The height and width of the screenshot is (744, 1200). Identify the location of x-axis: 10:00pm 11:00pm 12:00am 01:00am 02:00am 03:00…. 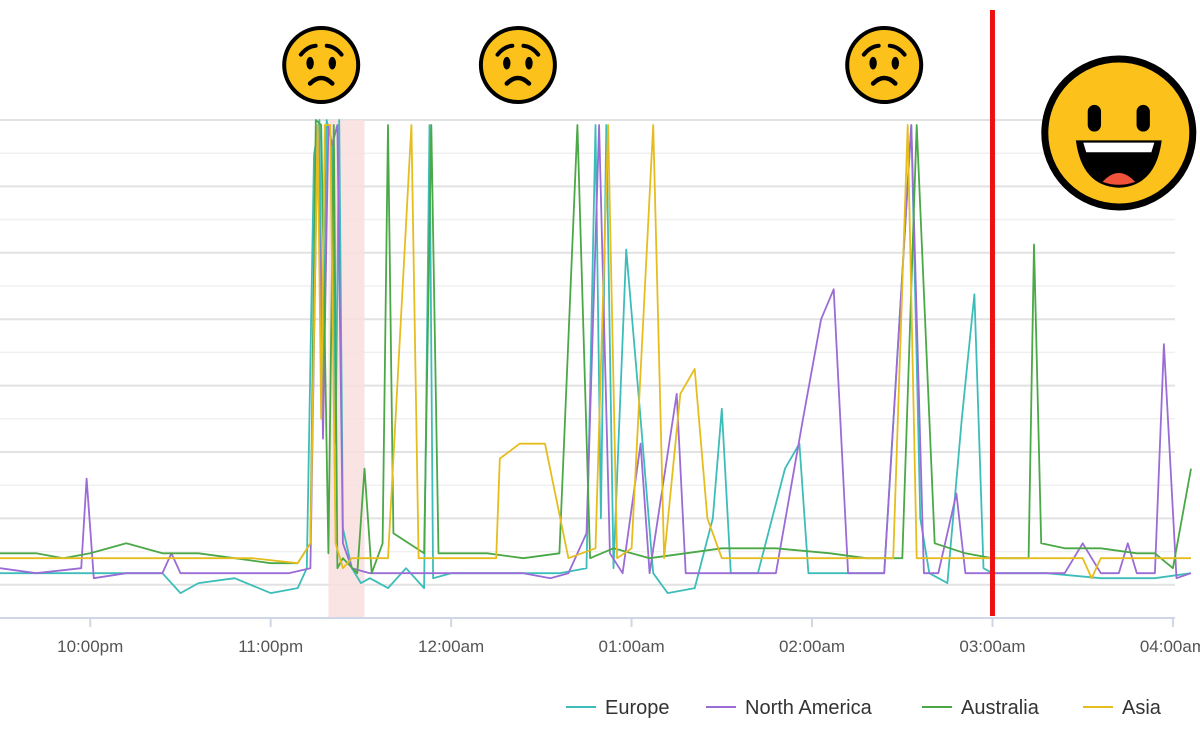
(600, 636).